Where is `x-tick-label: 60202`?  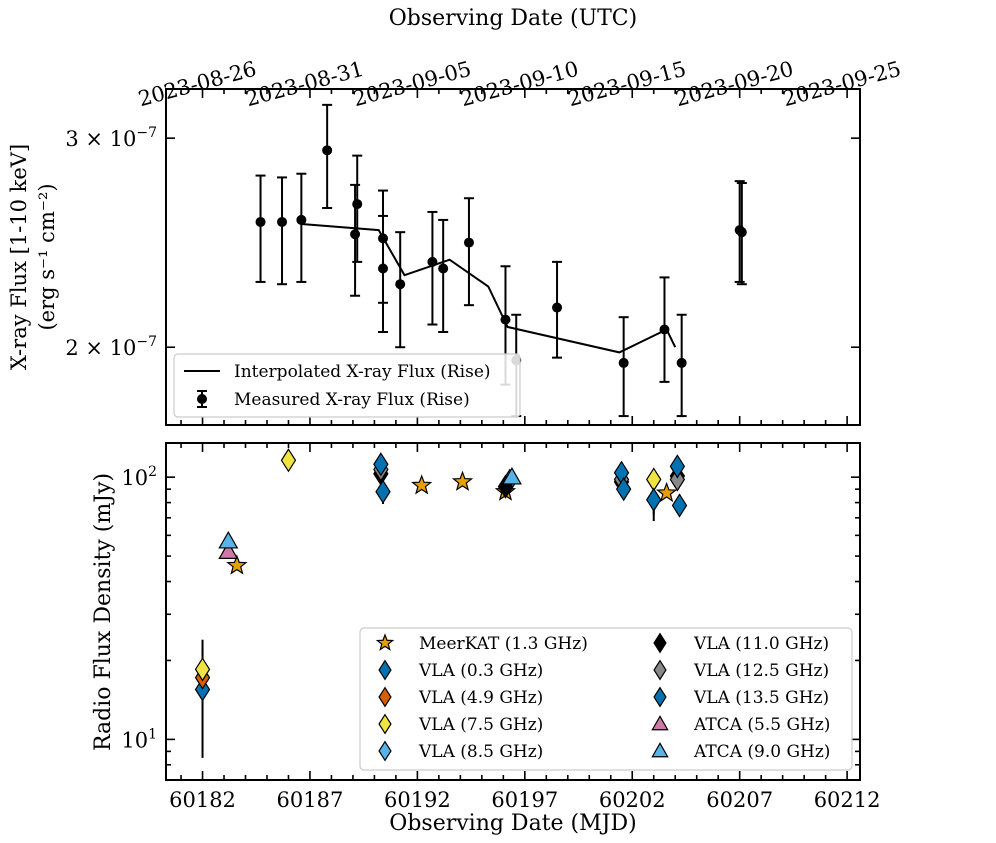
x-tick-label: 60202 is located at coordinates (632, 800).